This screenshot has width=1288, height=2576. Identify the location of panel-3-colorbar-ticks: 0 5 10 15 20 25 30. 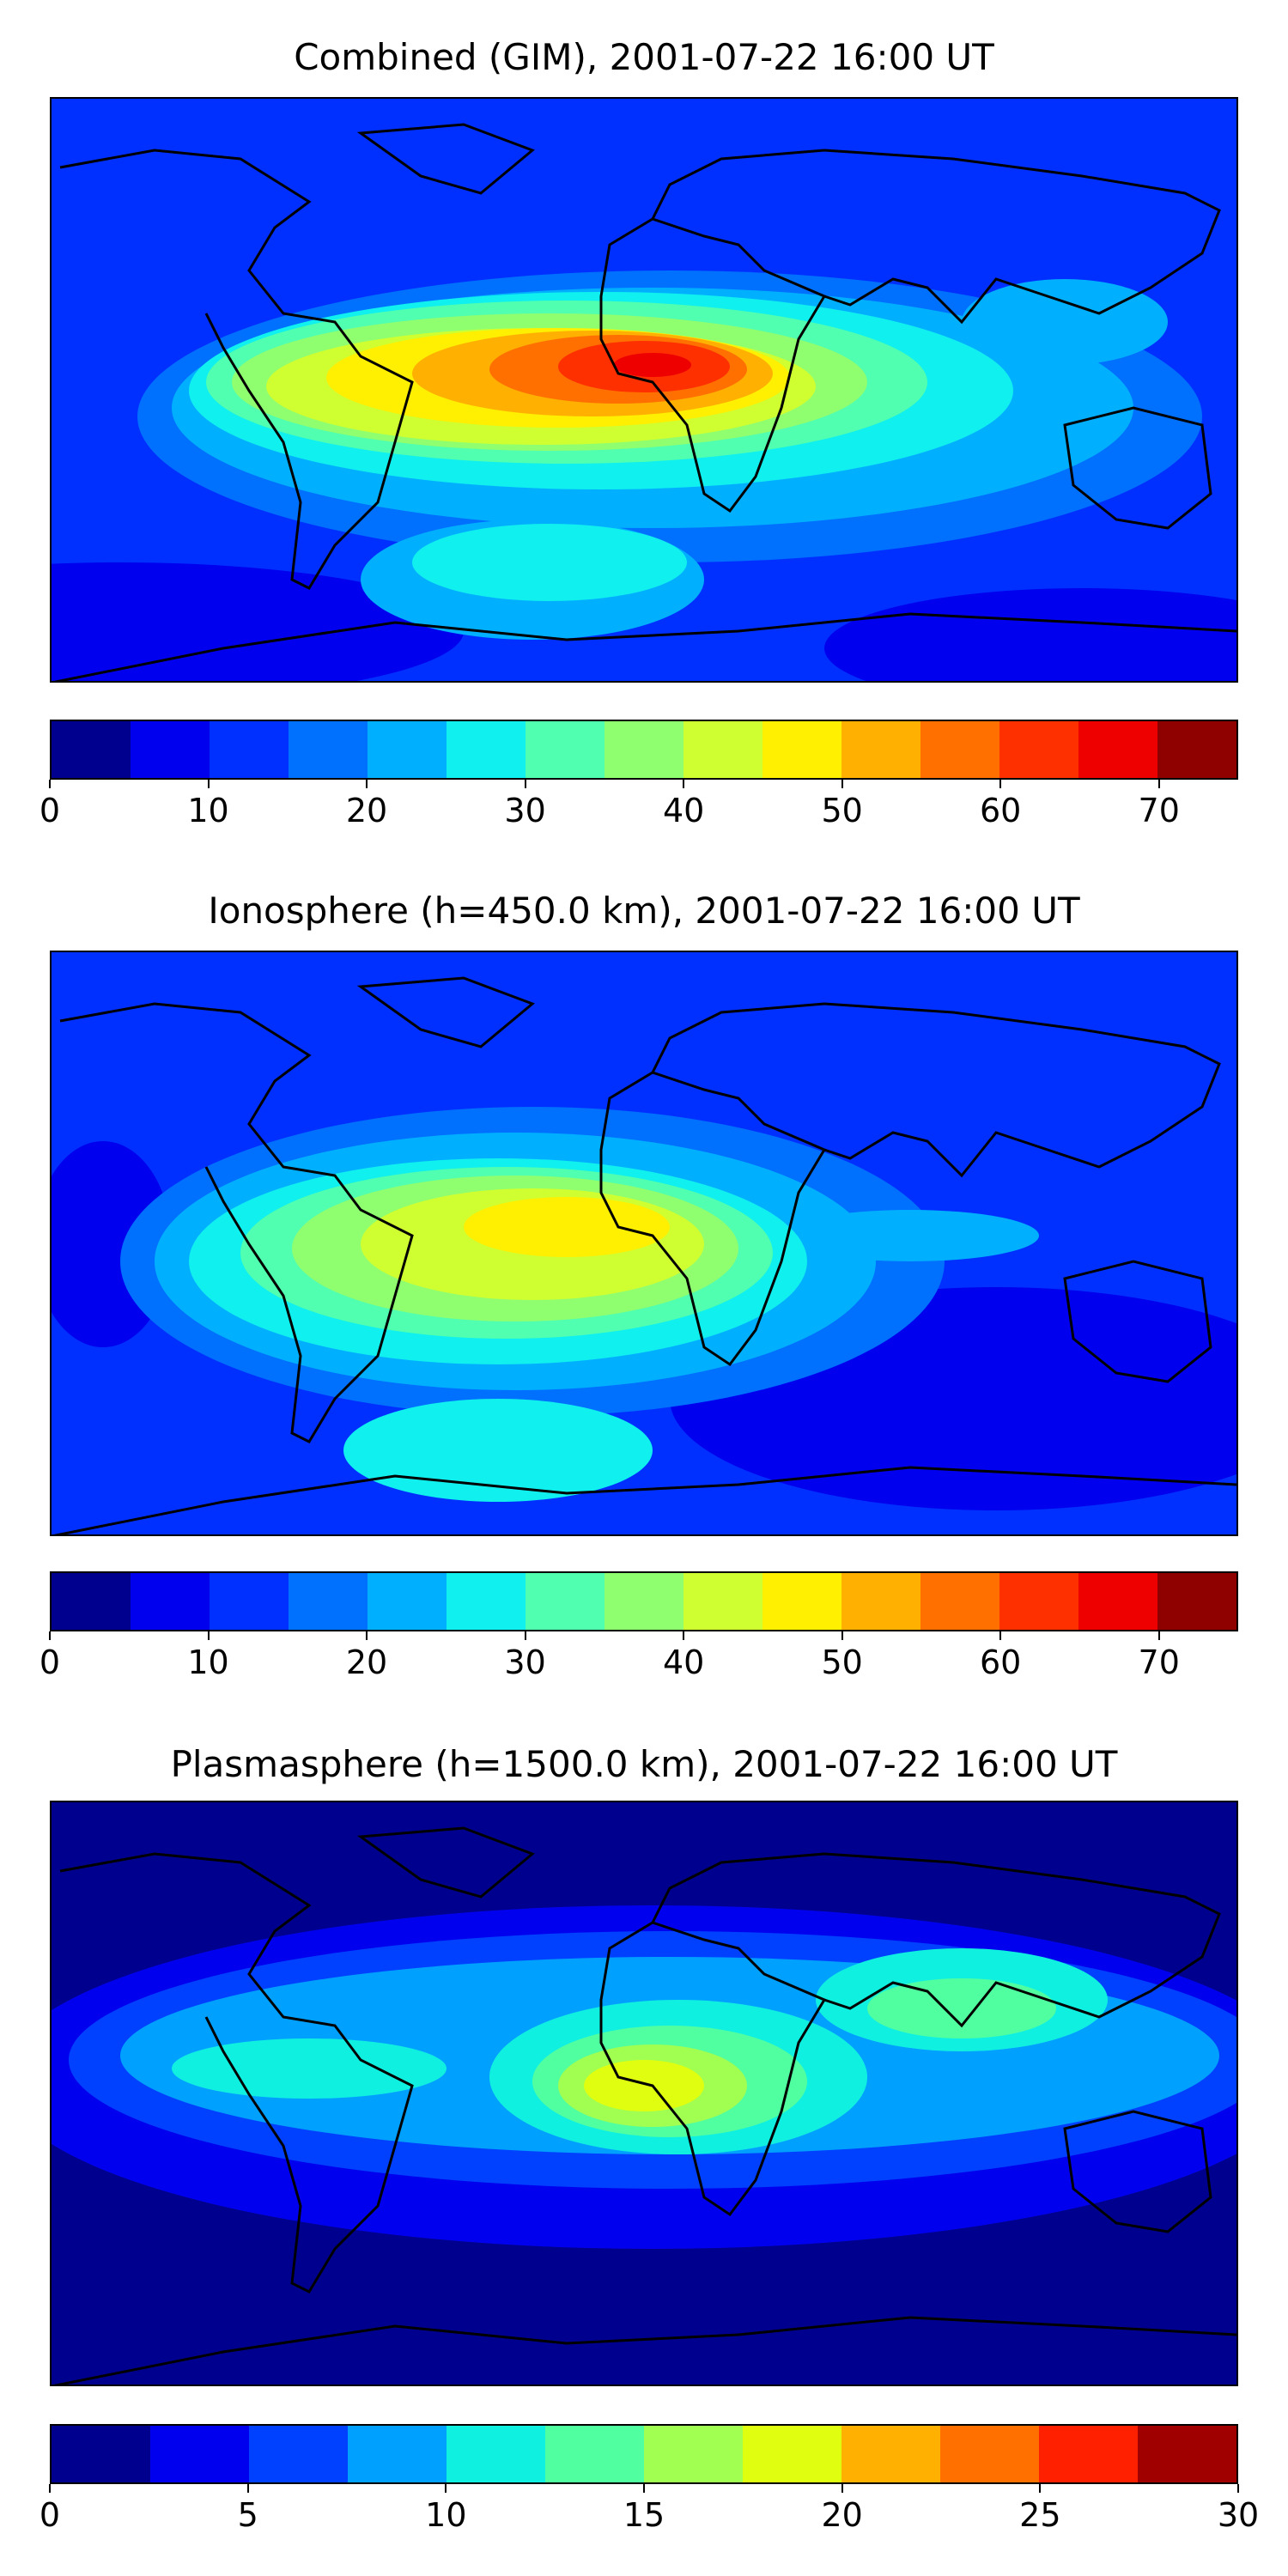
(649, 2510).